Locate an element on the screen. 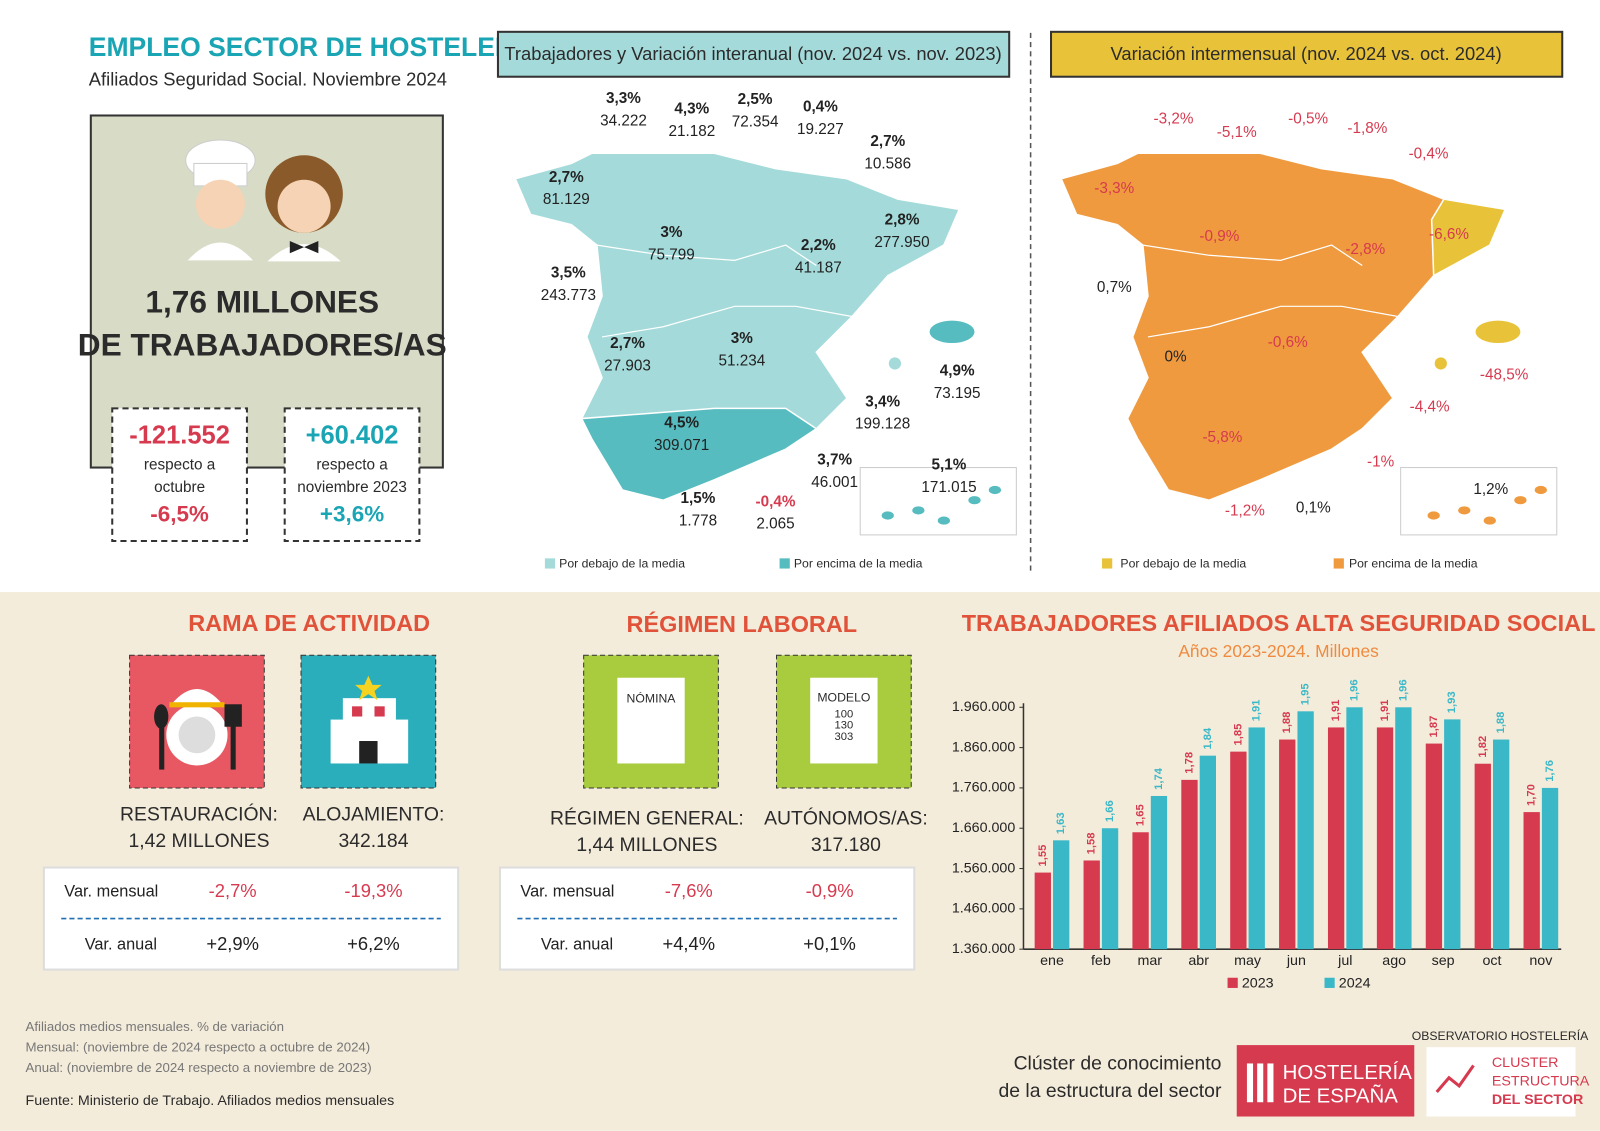  x-tick-label: jun is located at coordinates (1296, 961).